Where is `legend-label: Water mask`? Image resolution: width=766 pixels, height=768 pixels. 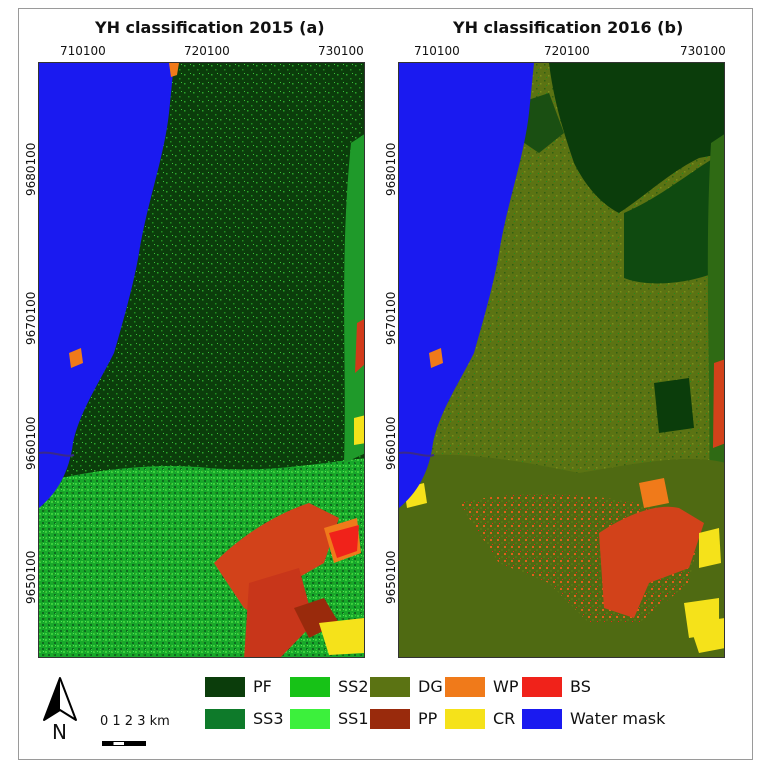 legend-label: Water mask is located at coordinates (618, 718).